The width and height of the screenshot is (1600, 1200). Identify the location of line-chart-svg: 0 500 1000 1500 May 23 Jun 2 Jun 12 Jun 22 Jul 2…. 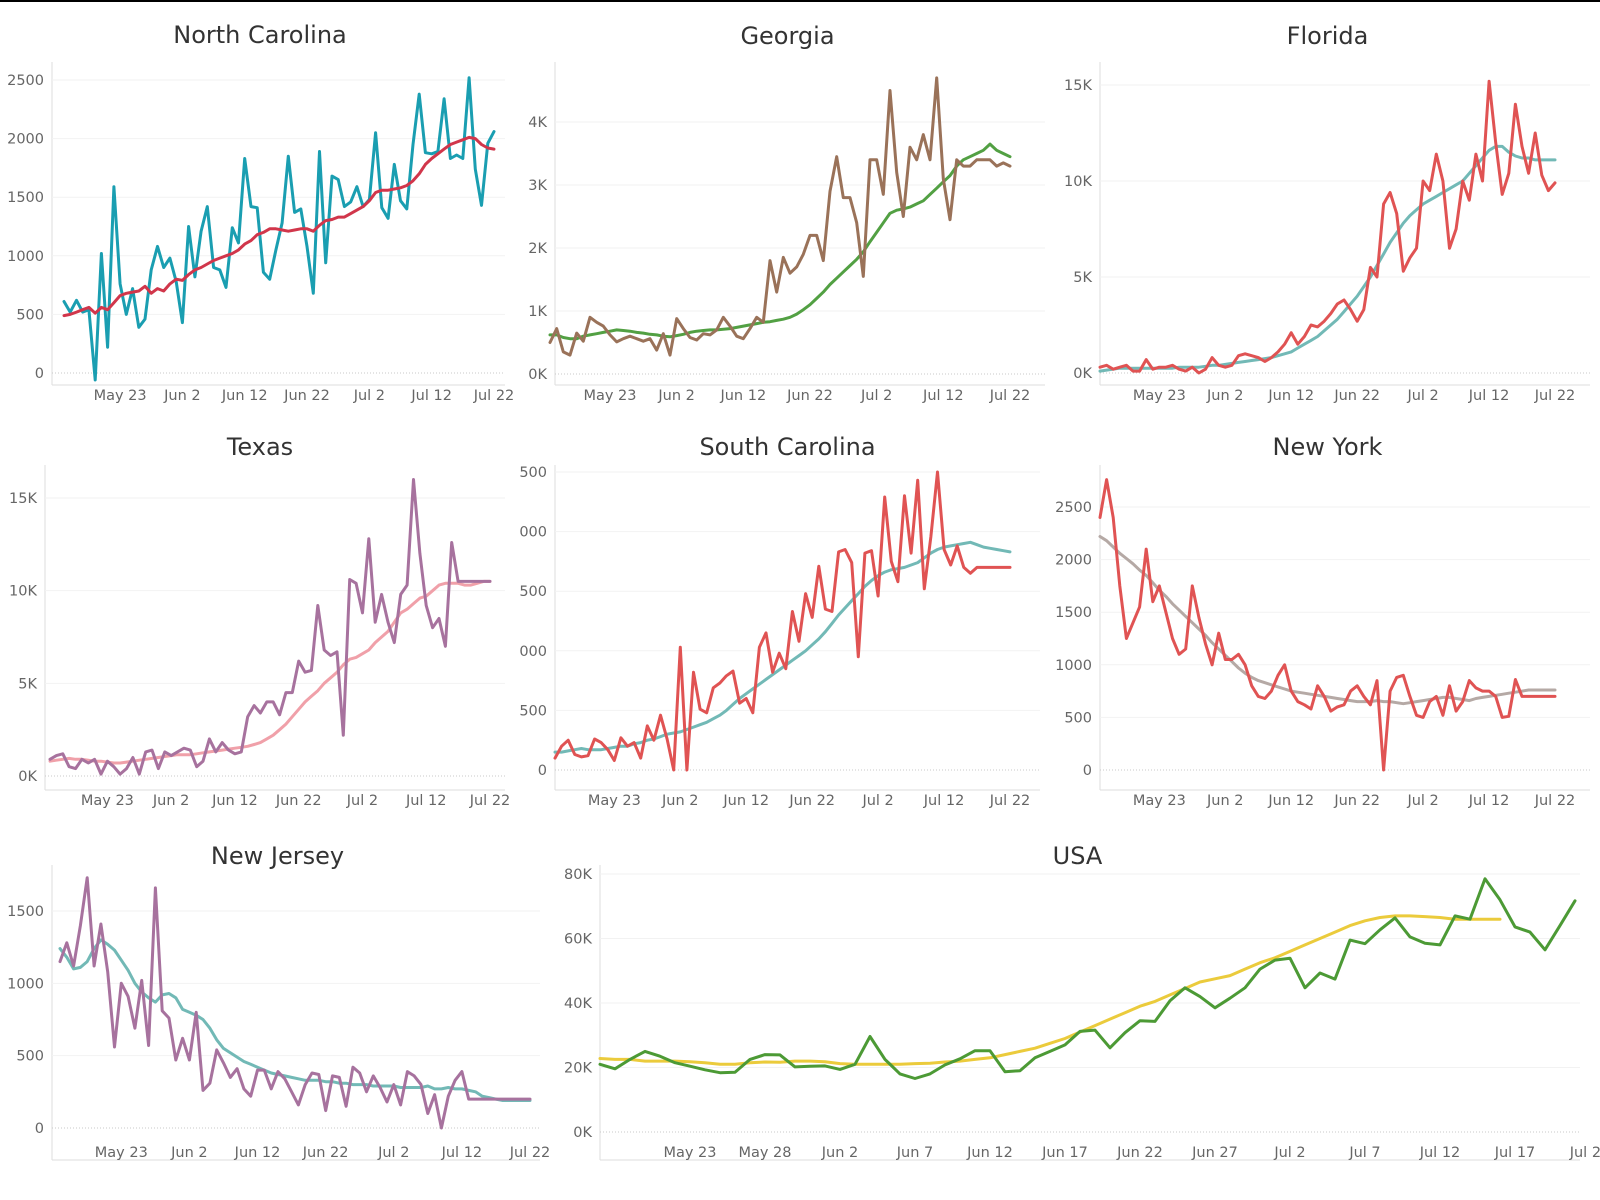
(279, 1013).